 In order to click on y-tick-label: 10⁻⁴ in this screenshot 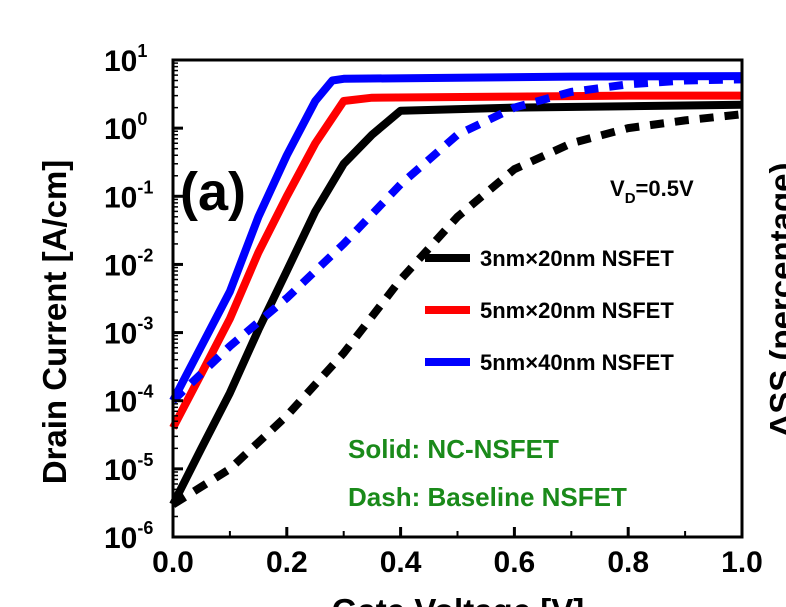, I will do `click(128, 400)`.